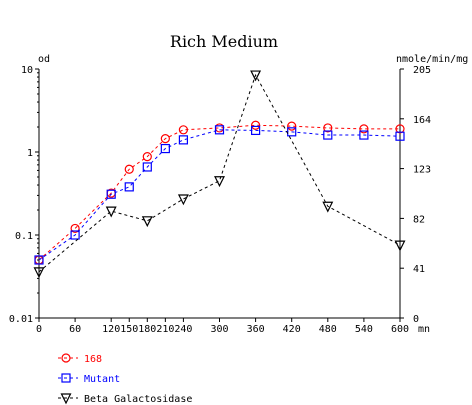 The width and height of the screenshot is (472, 405). What do you see at coordinates (111, 329) in the screenshot?
I see `x-tick-label: 120` at bounding box center [111, 329].